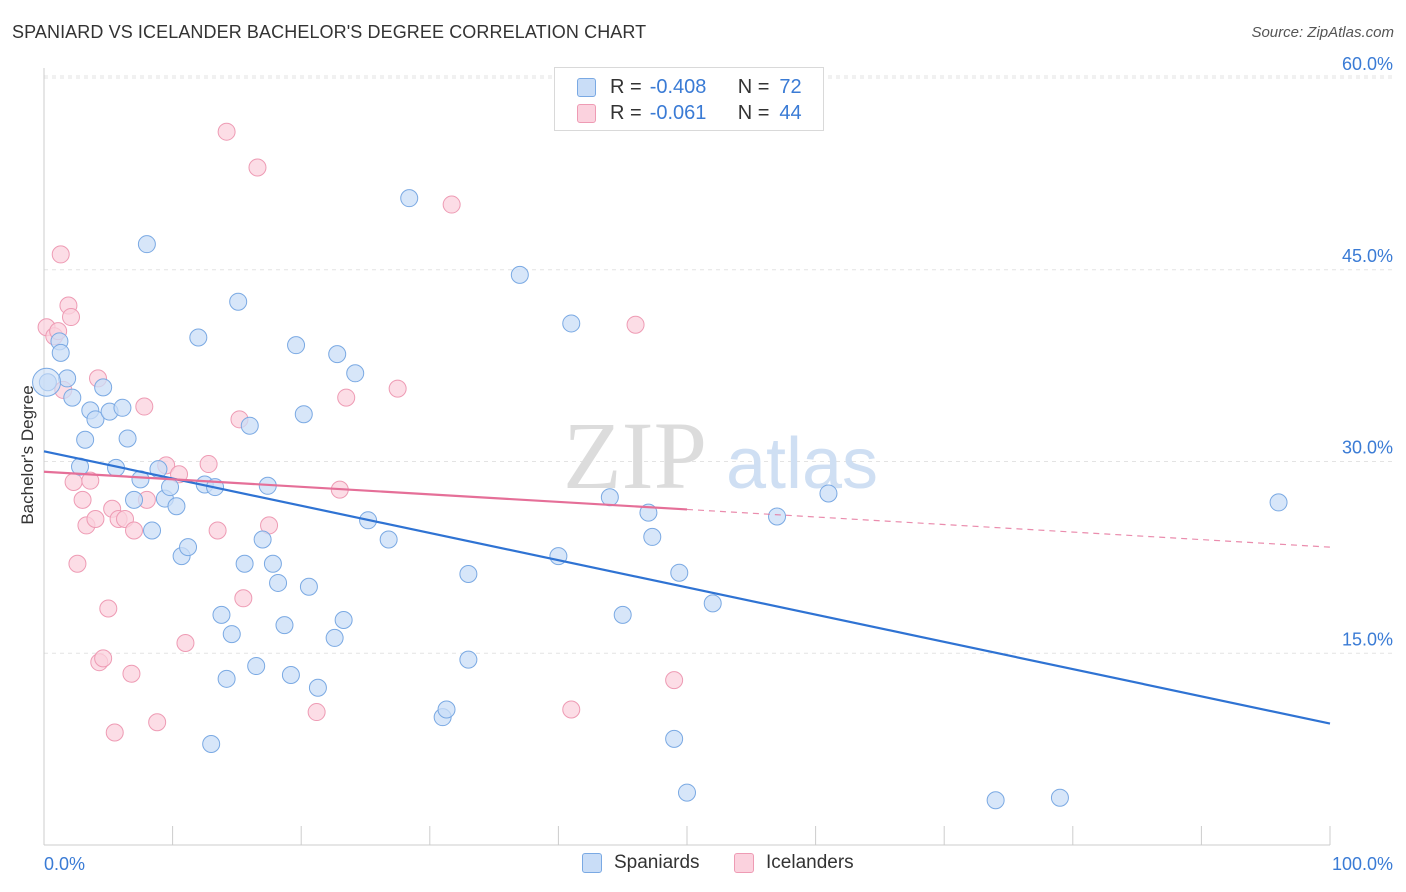  What do you see at coordinates (790, 112) in the screenshot?
I see `n-value-icelanders: 44` at bounding box center [790, 112].